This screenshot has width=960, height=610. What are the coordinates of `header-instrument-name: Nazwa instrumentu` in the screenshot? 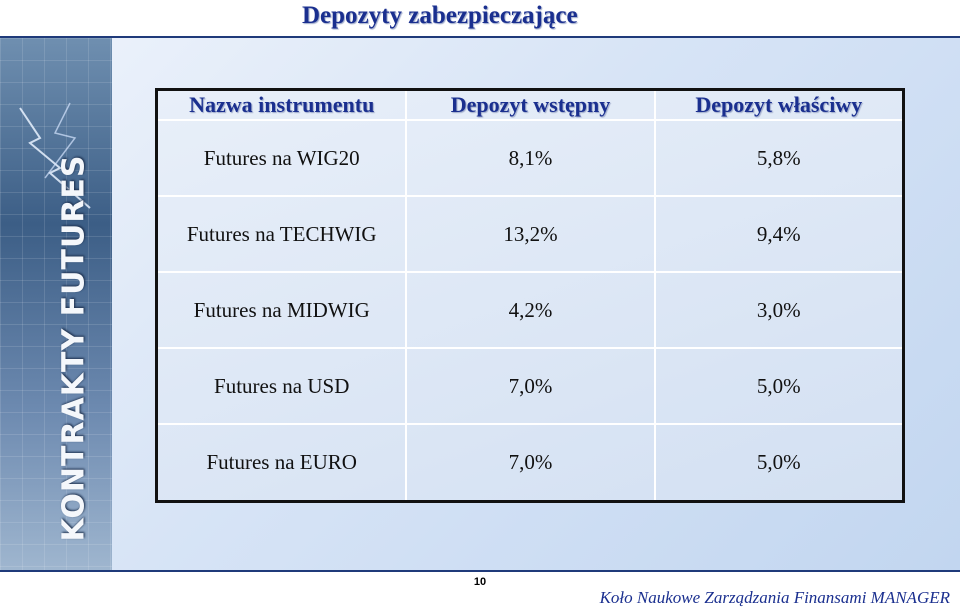 It's located at (281, 104).